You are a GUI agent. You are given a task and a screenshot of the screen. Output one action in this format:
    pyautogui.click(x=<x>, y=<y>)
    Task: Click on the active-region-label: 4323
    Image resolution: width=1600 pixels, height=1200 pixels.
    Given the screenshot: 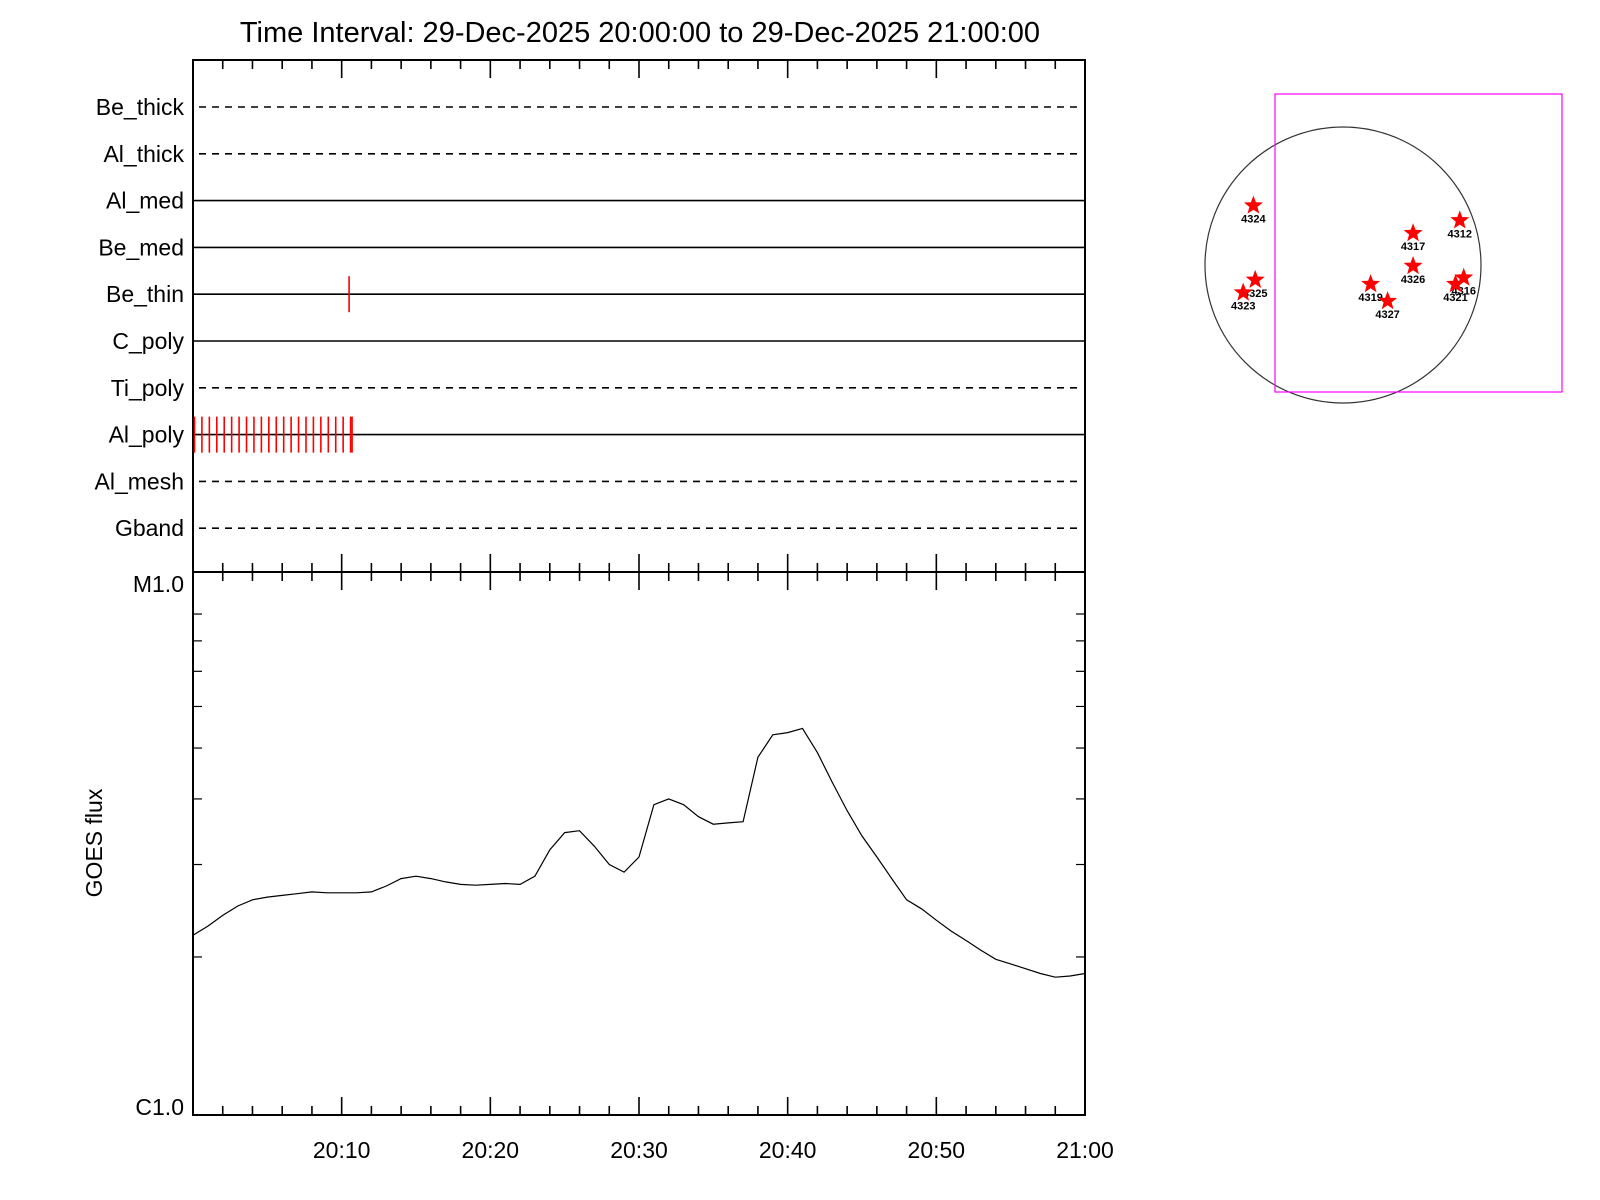 What is the action you would take?
    pyautogui.click(x=1243, y=307)
    